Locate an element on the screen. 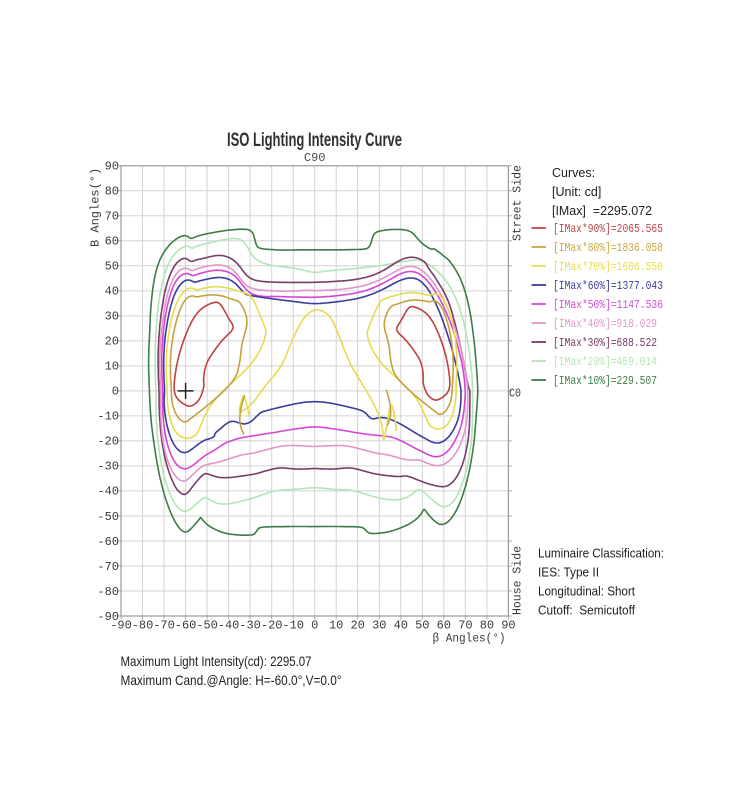  svg-text: Cutoff: Semicutoff is located at coordinates (586, 611).